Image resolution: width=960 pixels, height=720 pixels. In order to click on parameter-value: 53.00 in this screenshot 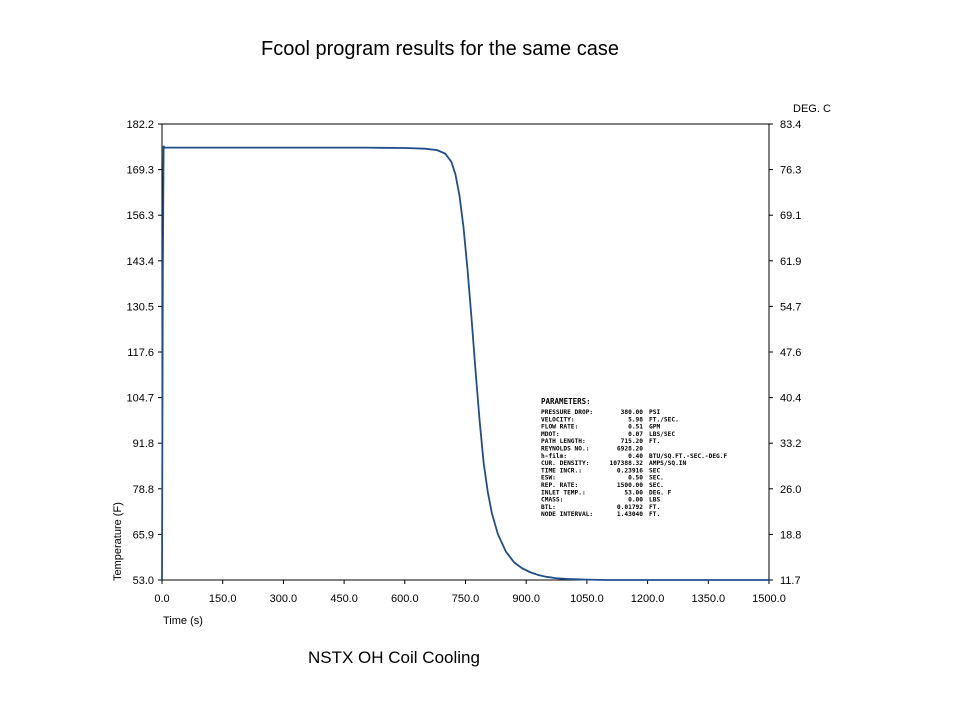, I will do `click(633, 492)`.